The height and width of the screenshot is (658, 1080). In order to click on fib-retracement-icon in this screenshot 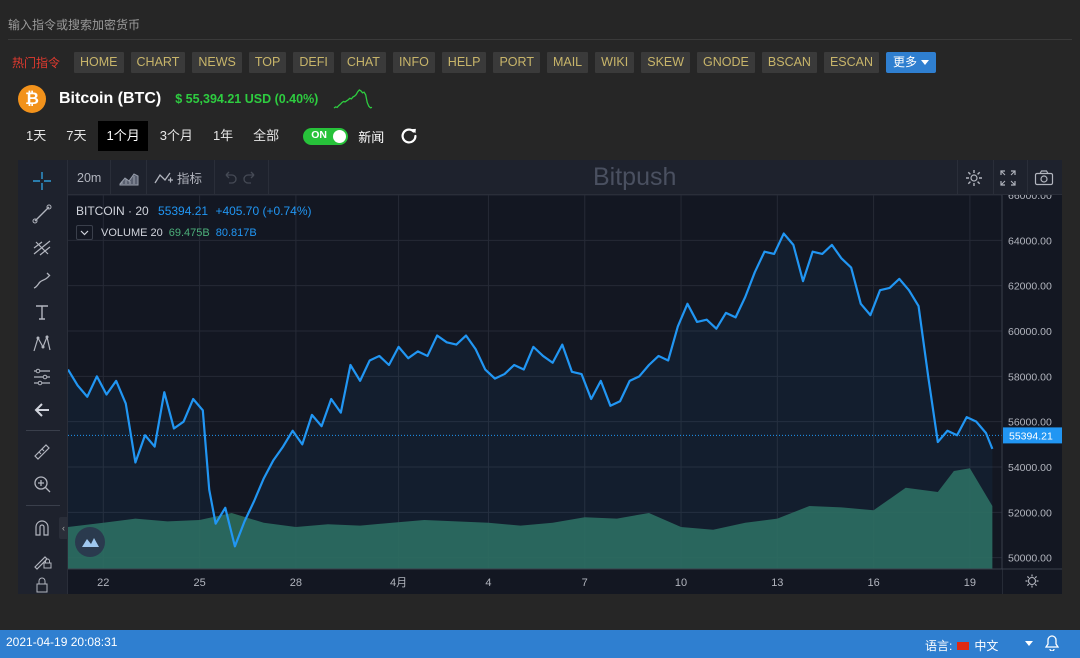, I will do `click(42, 247)`.